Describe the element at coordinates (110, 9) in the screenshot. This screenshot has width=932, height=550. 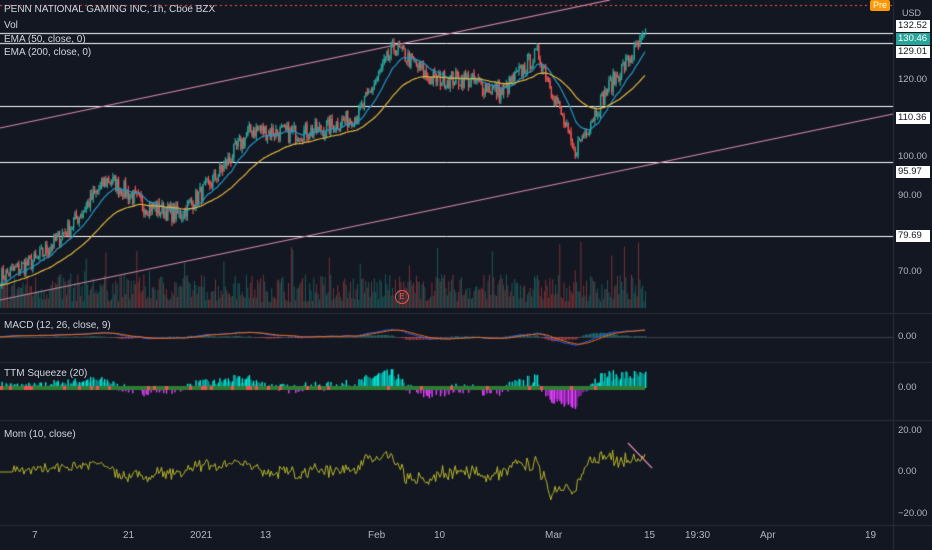
I see `symbol-title: PENN NATIONAL GAMING INC, 1h, Cboe BZX` at that location.